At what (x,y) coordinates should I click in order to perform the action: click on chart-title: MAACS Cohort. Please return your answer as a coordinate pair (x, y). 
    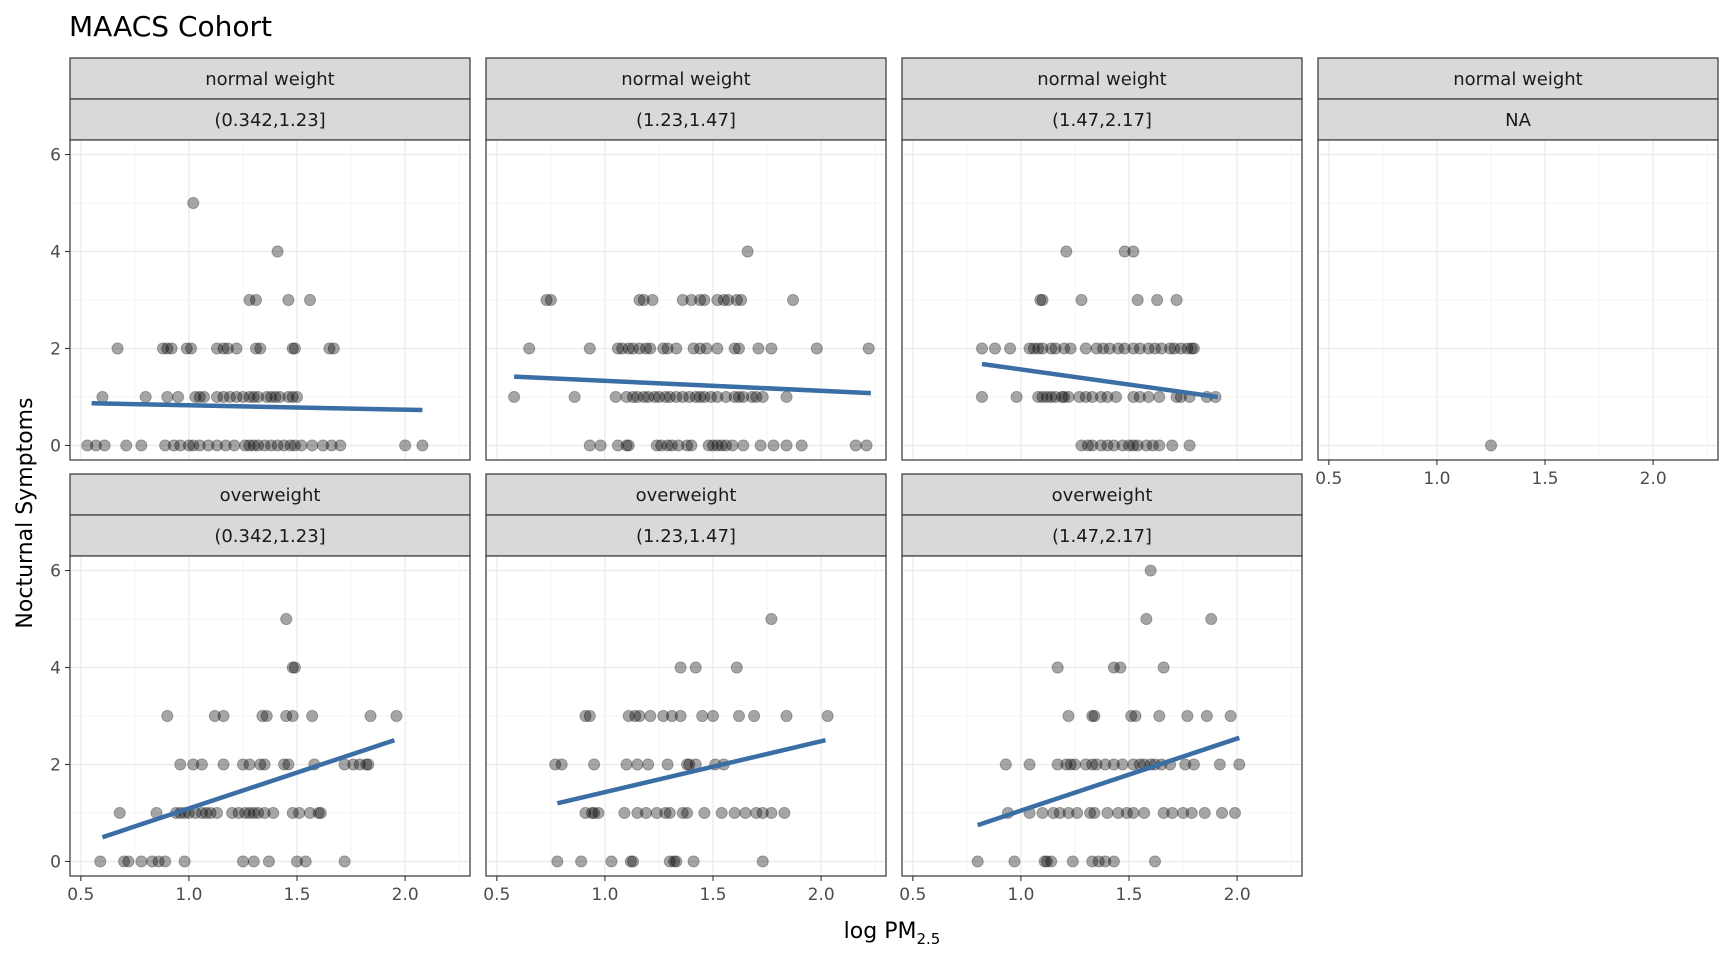
    Looking at the image, I should click on (170, 26).